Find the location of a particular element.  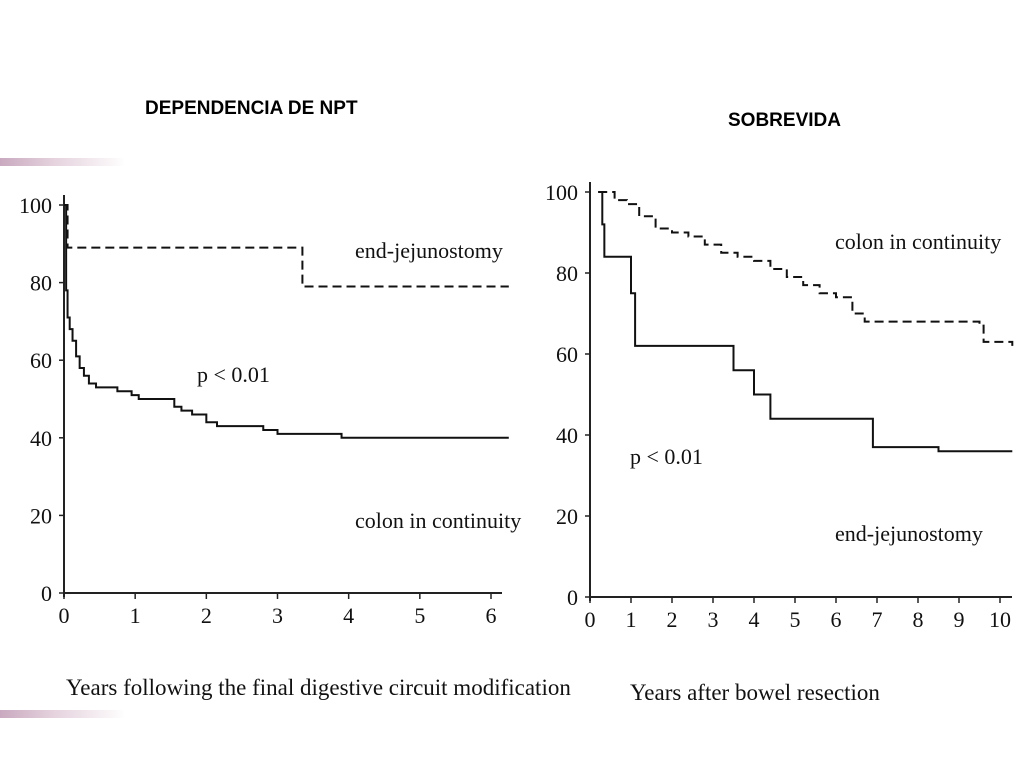

slide-title-left: DEPENDENCIA DE NPT is located at coordinates (251, 108).